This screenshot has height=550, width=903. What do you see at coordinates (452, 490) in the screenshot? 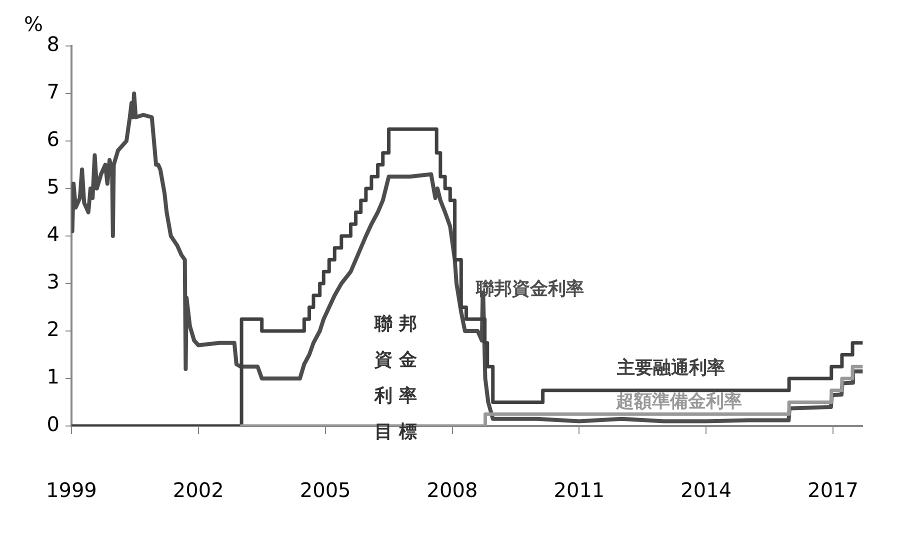
I see `x-tick-label: 2008` at bounding box center [452, 490].